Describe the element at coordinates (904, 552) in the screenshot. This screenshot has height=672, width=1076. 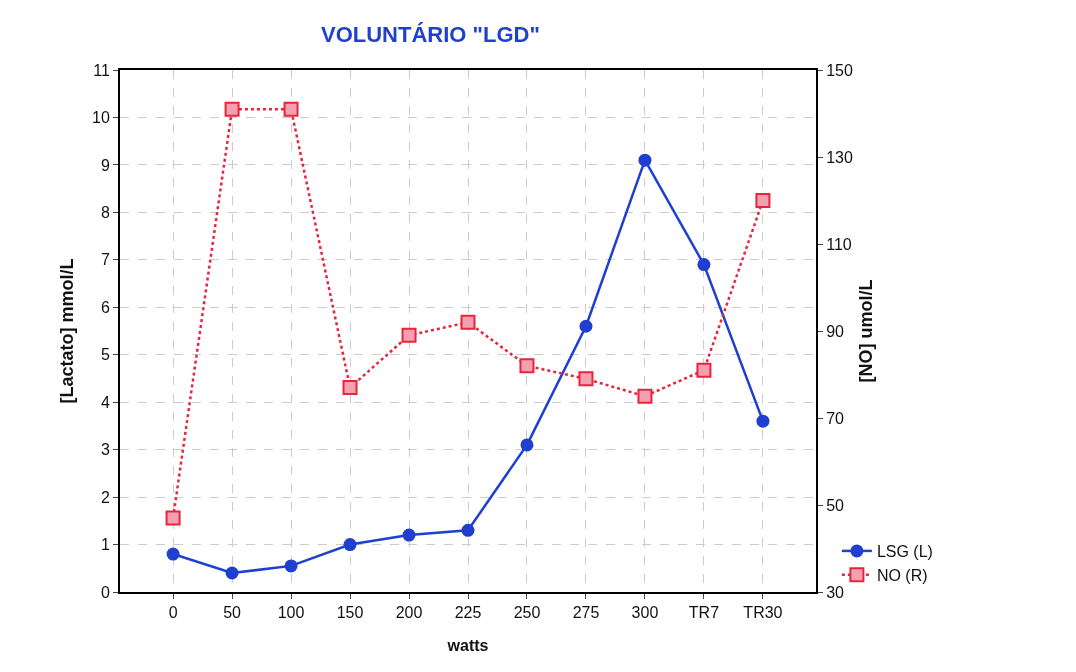
I see `legend-label: LSG (L)` at that location.